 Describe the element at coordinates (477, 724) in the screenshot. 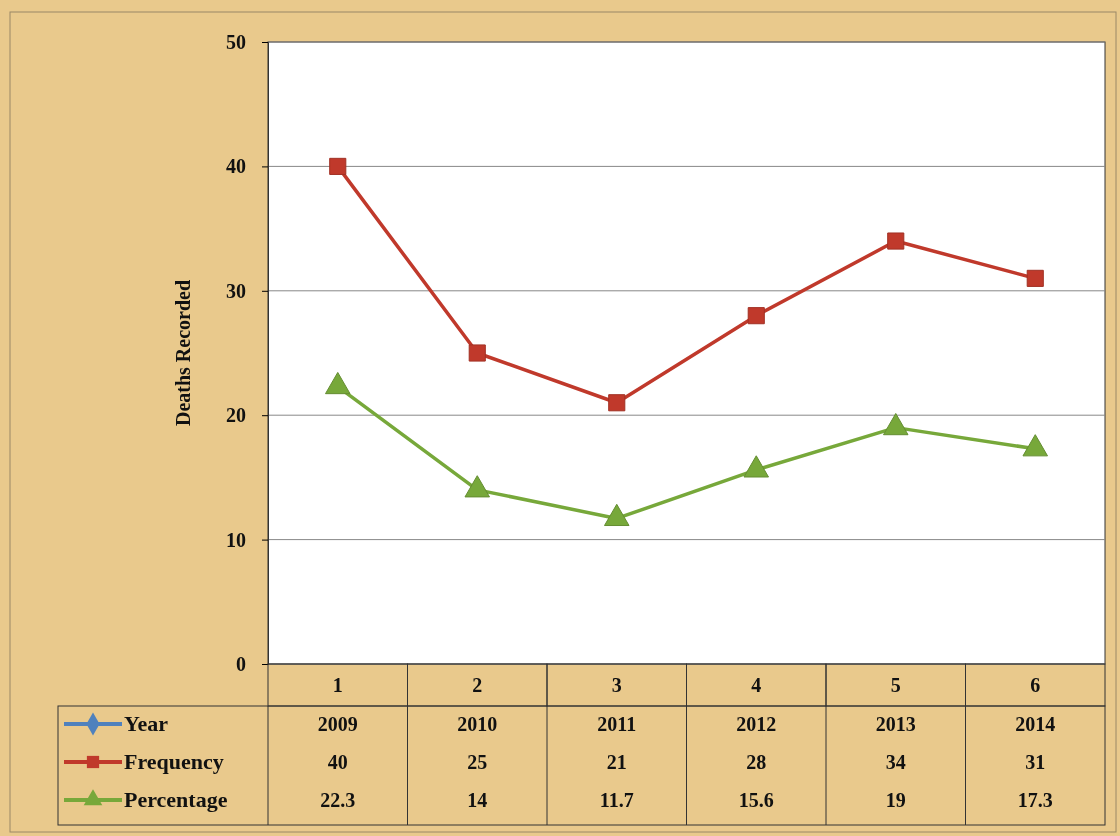

I see `text: 2010` at that location.